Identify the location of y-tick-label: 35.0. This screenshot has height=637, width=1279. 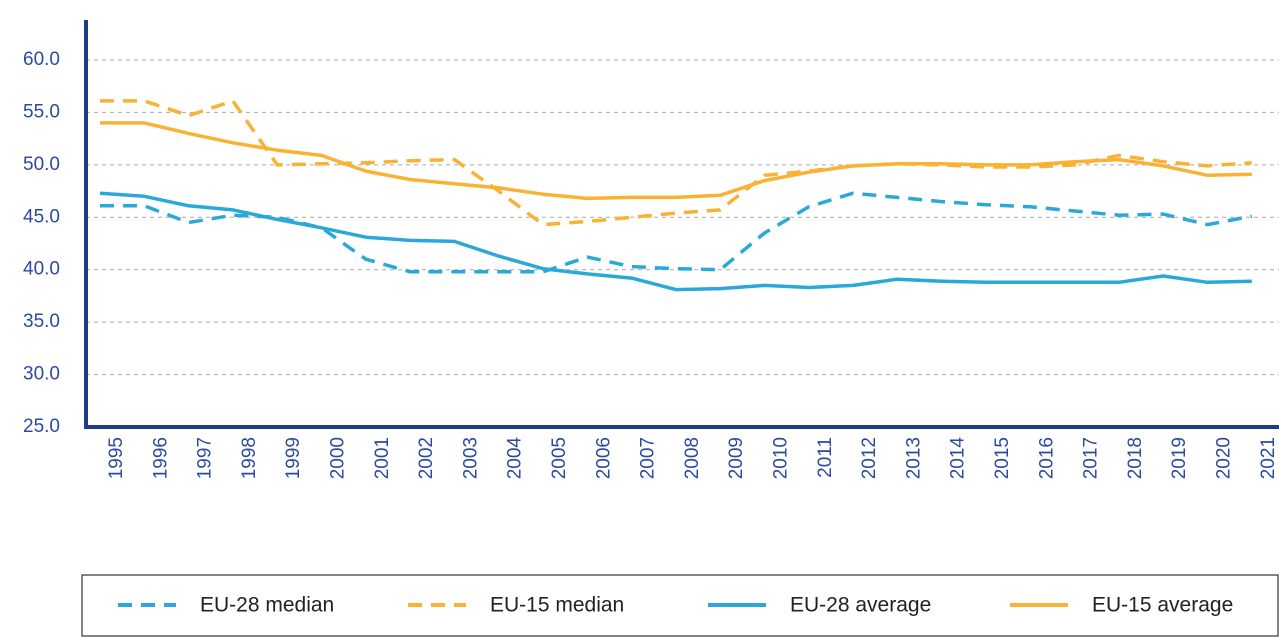
(41, 321).